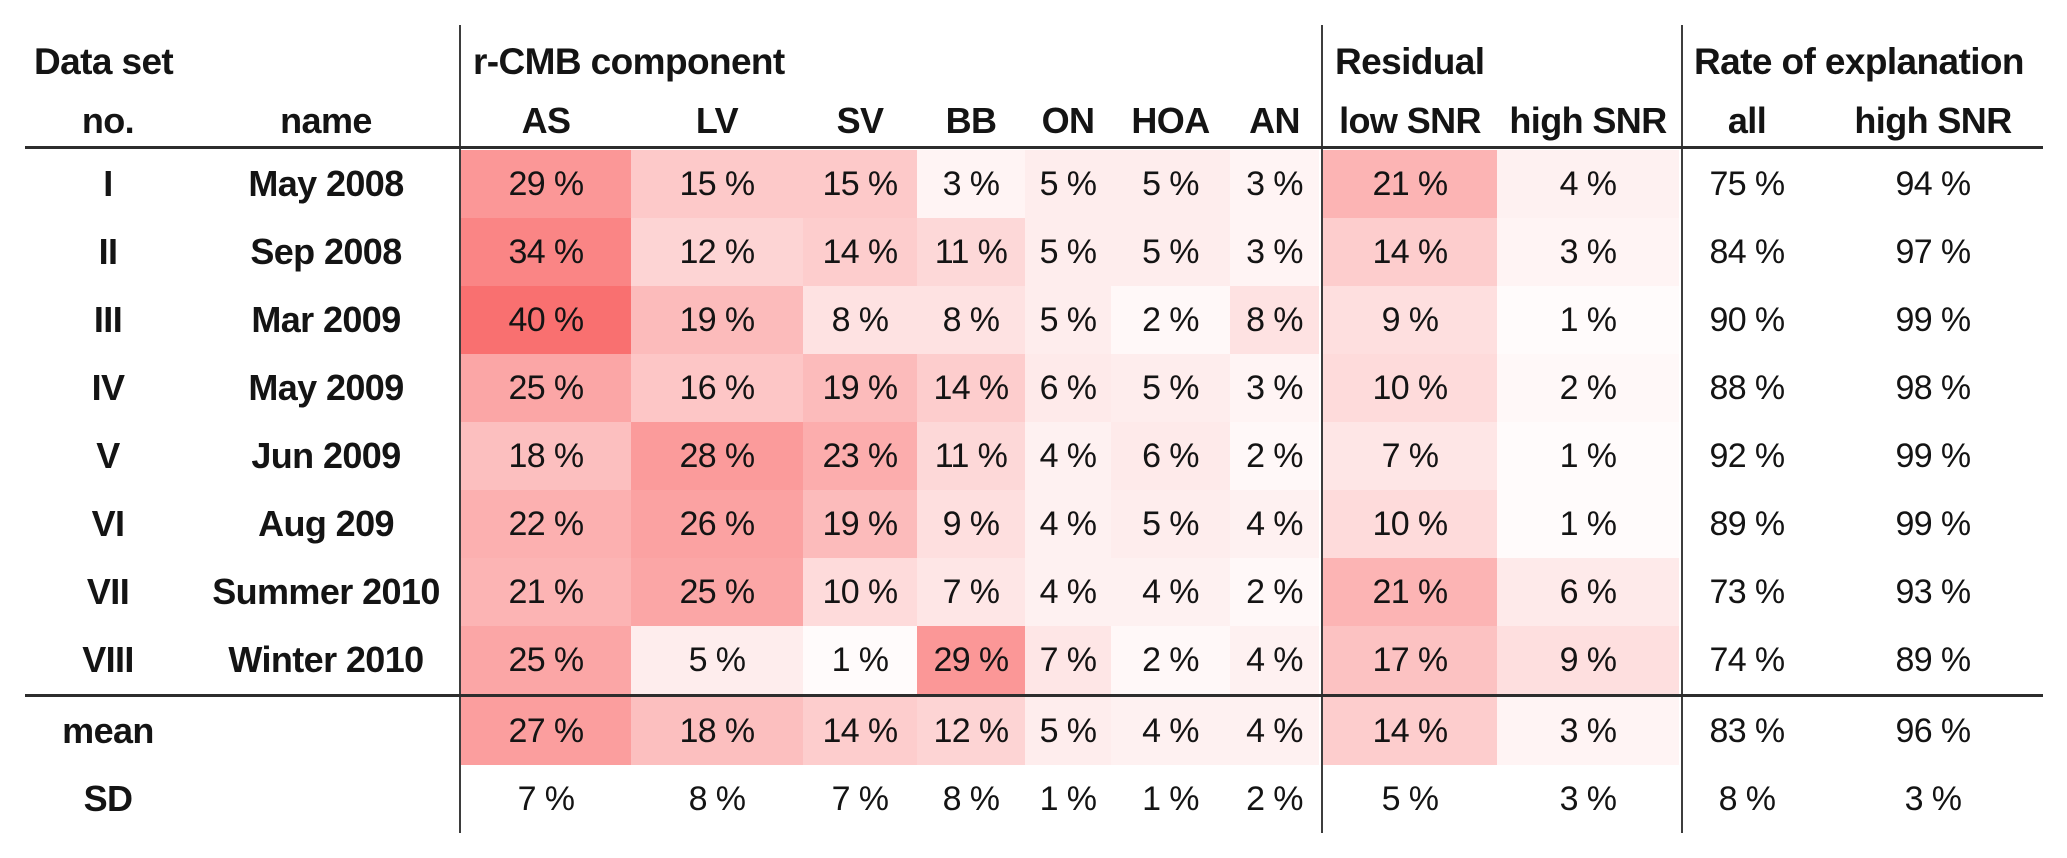 The width and height of the screenshot is (2067, 858). I want to click on row-label-no-ii: II, so click(108, 251).